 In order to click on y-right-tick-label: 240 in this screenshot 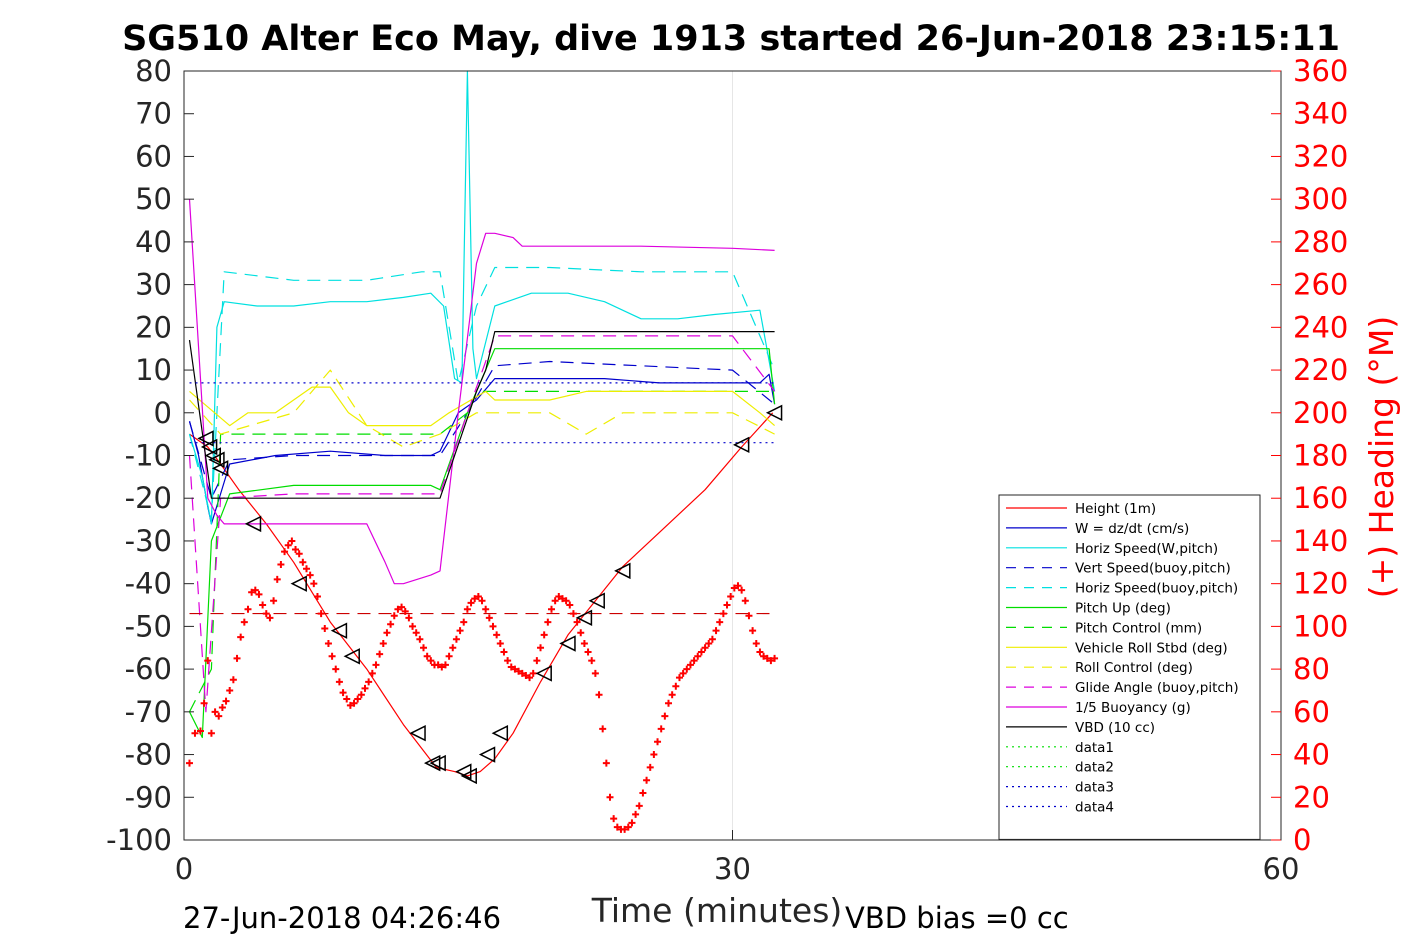, I will do `click(1320, 327)`.